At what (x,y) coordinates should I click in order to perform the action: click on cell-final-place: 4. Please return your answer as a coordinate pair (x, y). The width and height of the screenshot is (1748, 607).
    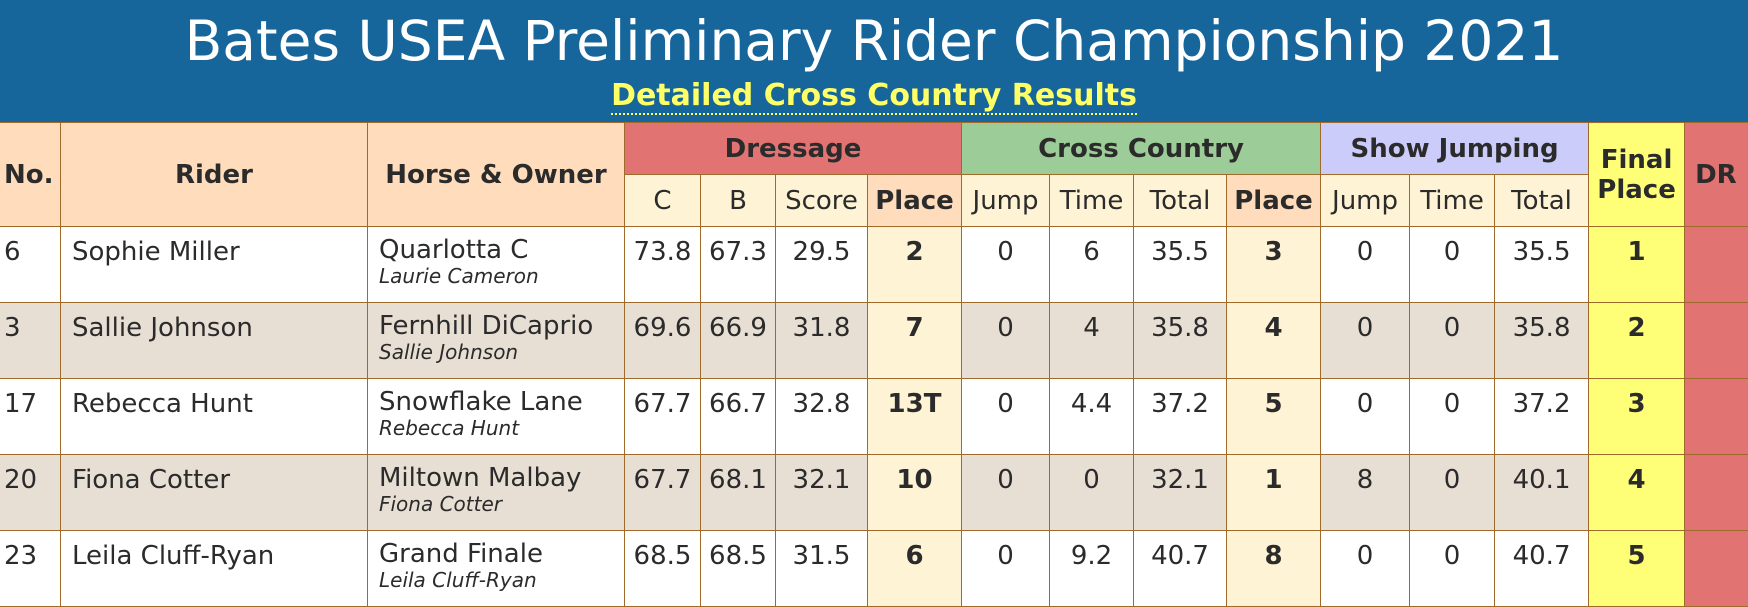
    Looking at the image, I should click on (1637, 492).